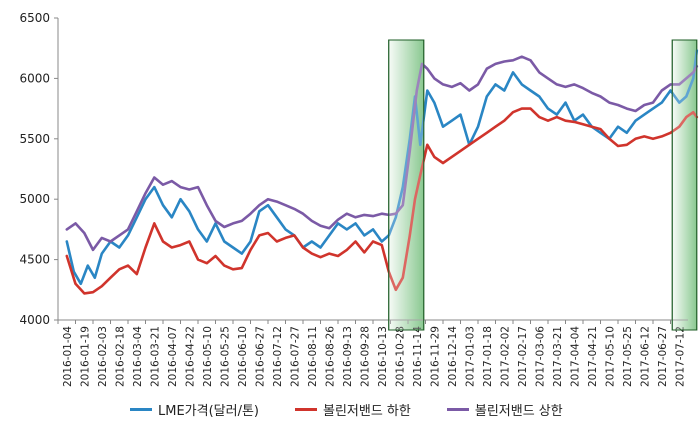 Image resolution: width=700 pixels, height=445 pixels. I want to click on x-tick-label: 2017-05-10, so click(610, 356).